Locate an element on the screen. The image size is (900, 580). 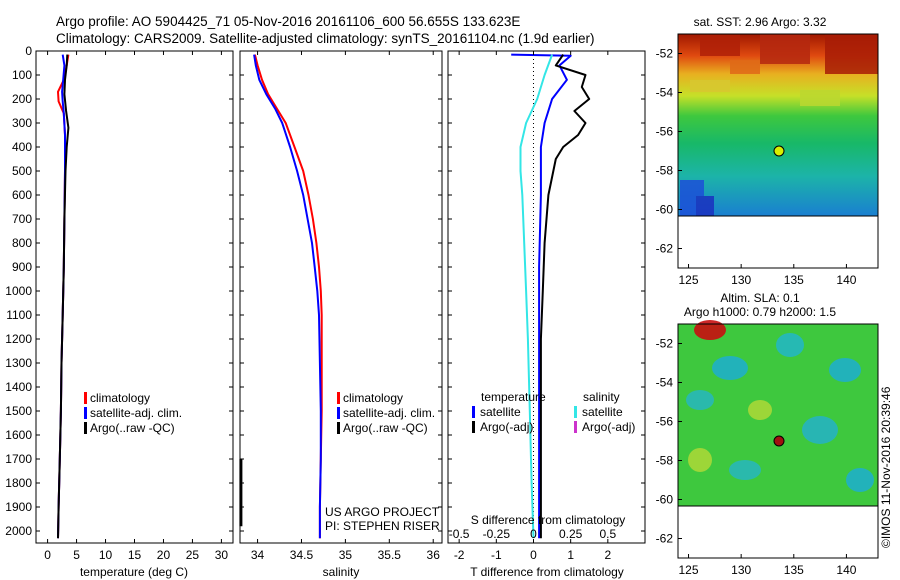
map-y-tick-label: -52 is located at coordinates (665, 54).